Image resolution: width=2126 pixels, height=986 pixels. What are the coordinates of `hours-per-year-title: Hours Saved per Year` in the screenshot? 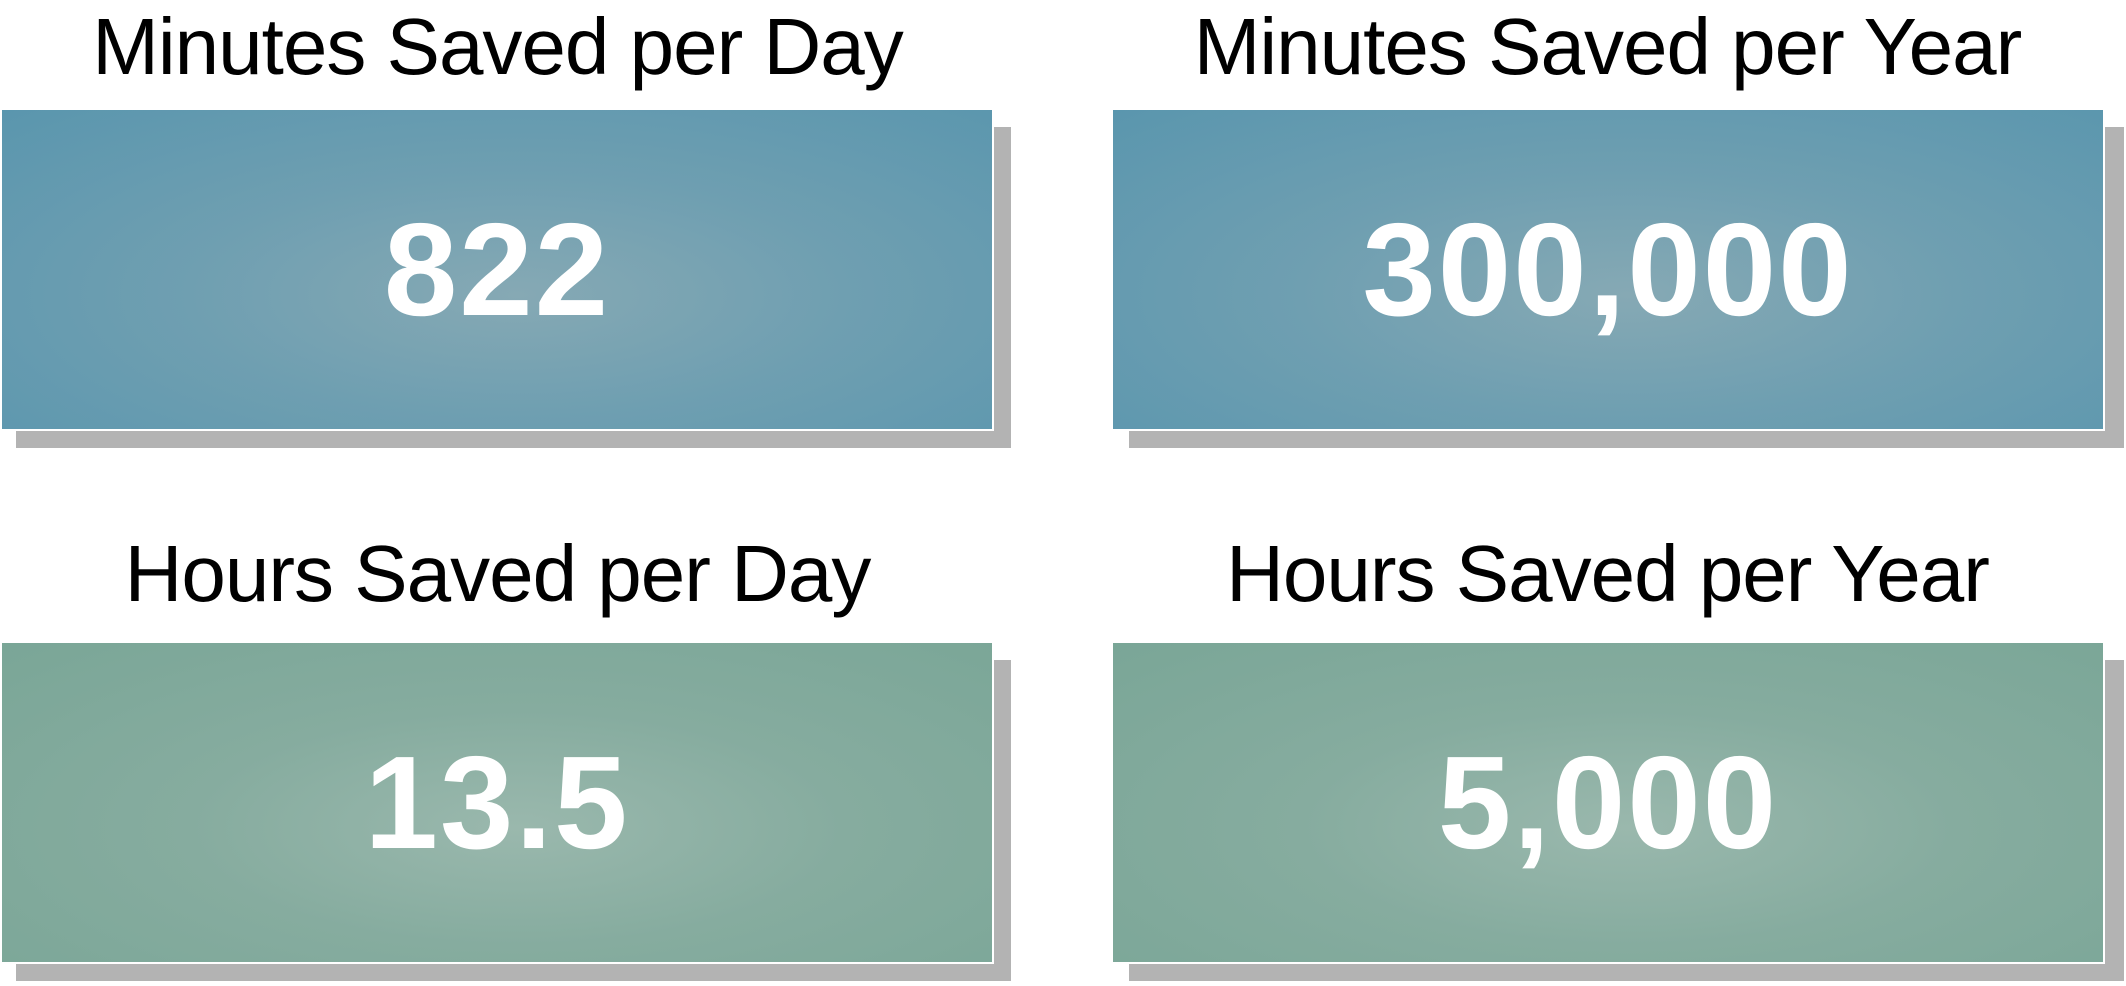 It's located at (1608, 573).